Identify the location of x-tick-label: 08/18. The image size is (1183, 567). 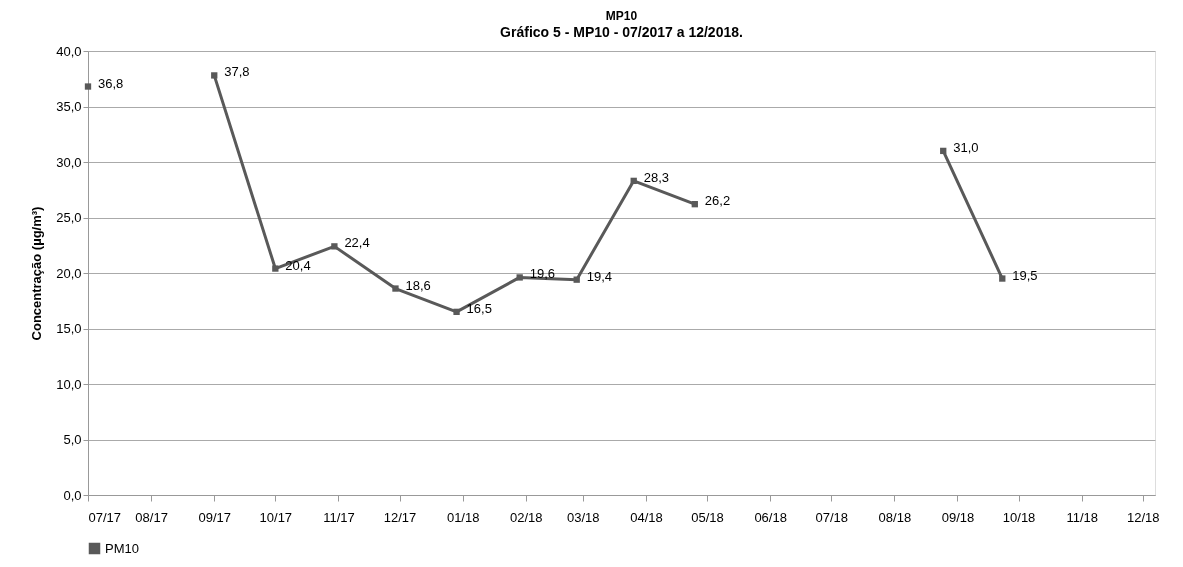
(895, 517).